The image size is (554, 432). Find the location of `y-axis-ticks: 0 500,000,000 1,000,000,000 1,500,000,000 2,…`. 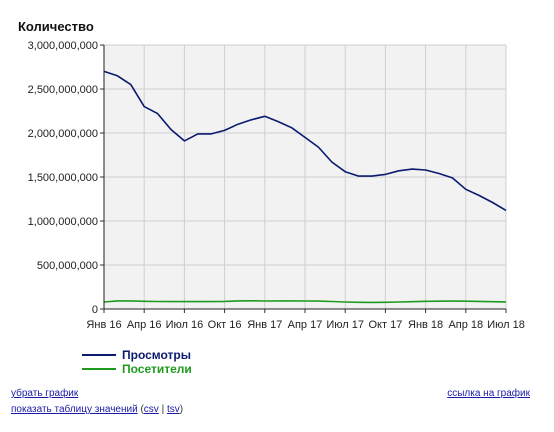

y-axis-ticks: 0 500,000,000 1,000,000,000 1,500,000,000 2,… is located at coordinates (66, 178).